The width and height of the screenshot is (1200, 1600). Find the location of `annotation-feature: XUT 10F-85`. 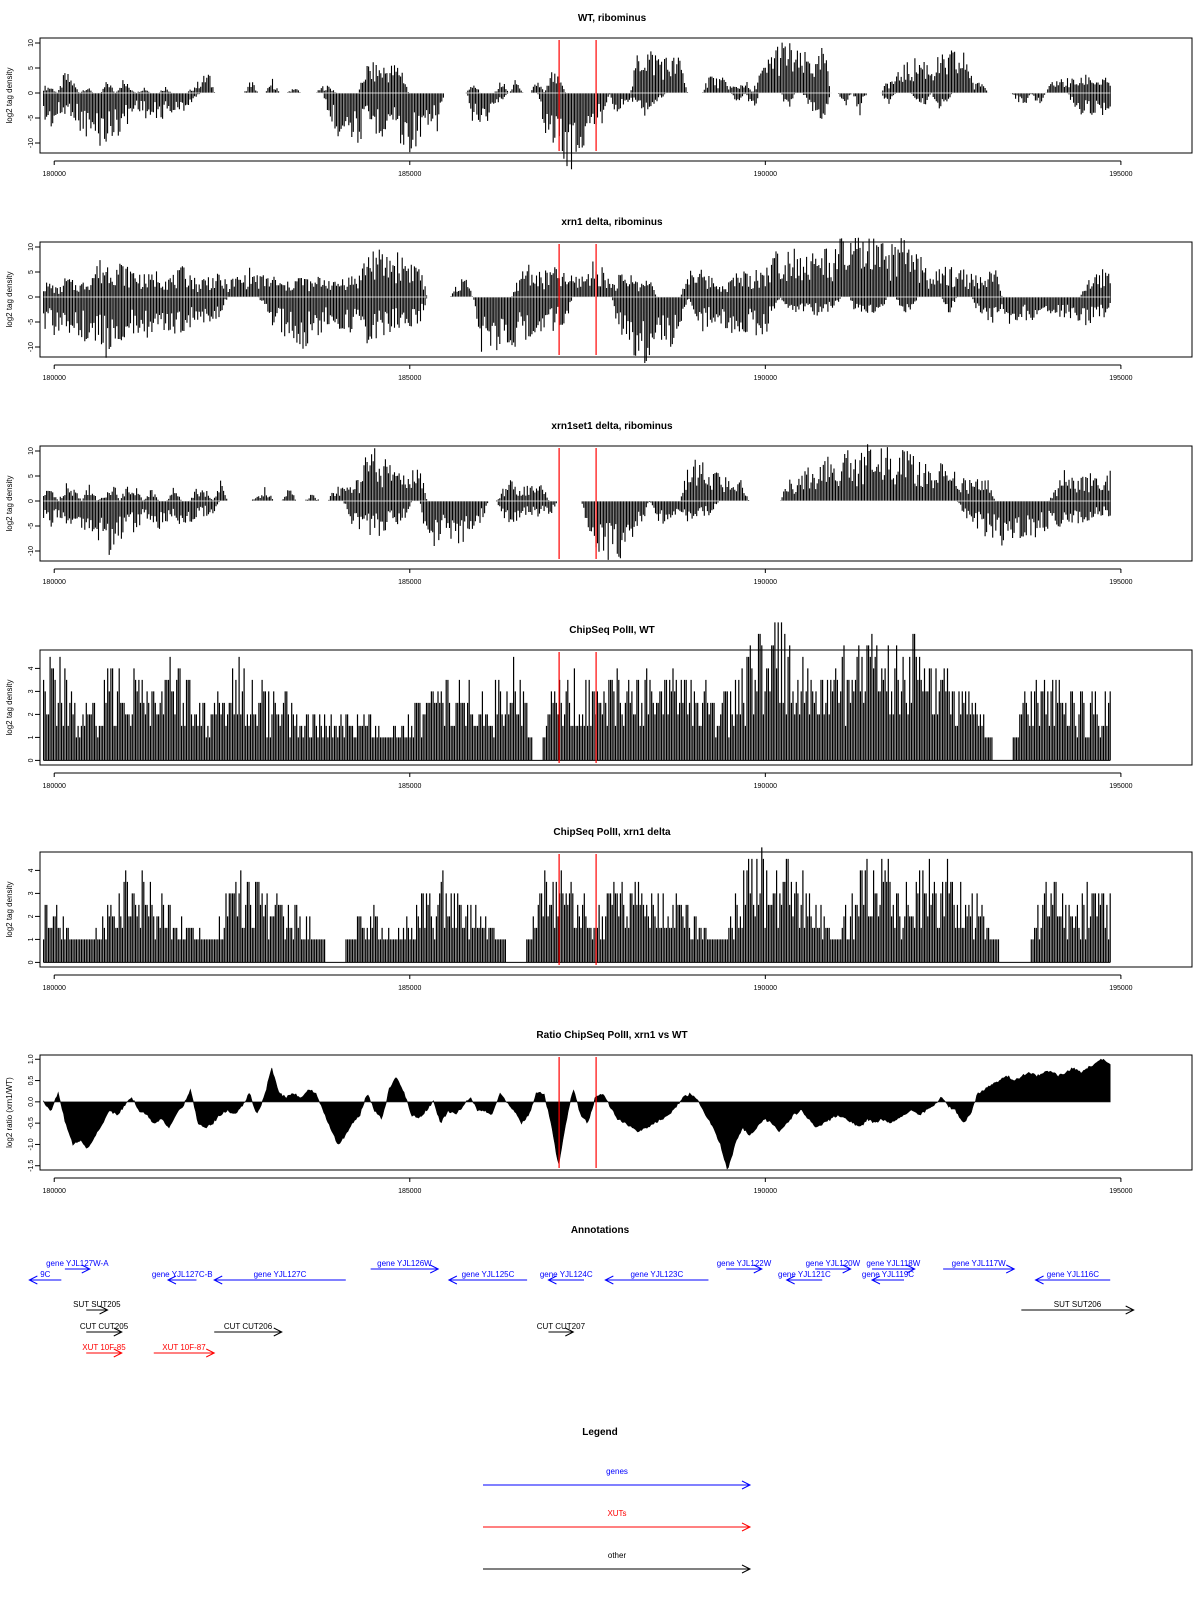

annotation-feature: XUT 10F-85 is located at coordinates (104, 1350).